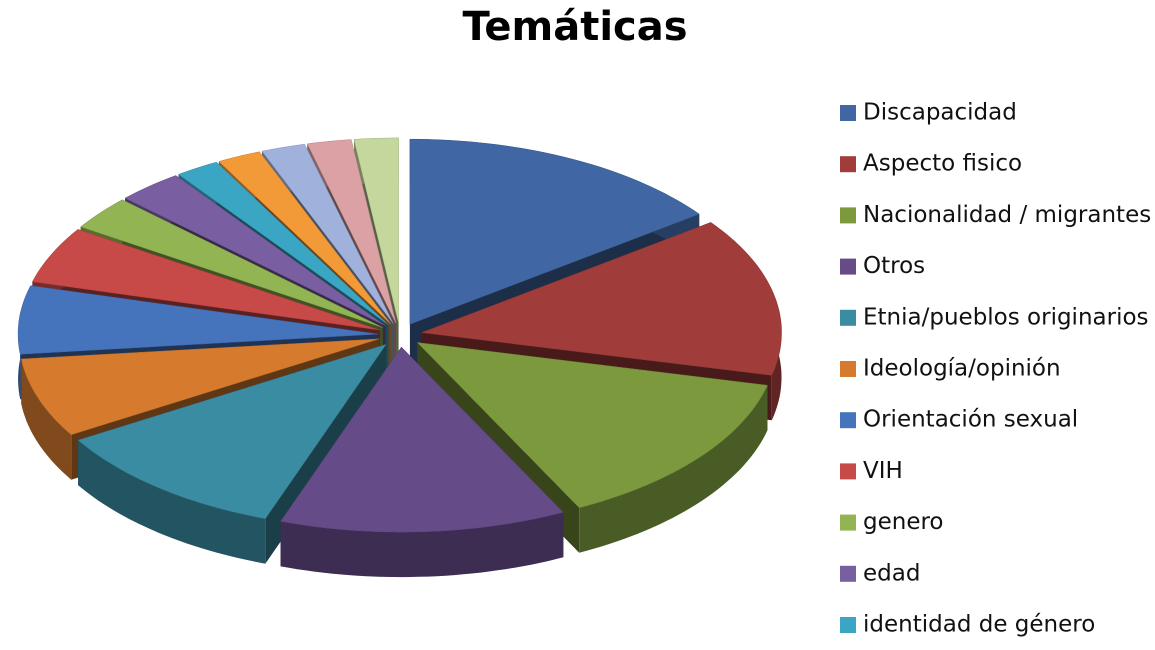 The width and height of the screenshot is (1155, 650). I want to click on legend-label: Nacionalidad / migrantes, so click(1007, 215).